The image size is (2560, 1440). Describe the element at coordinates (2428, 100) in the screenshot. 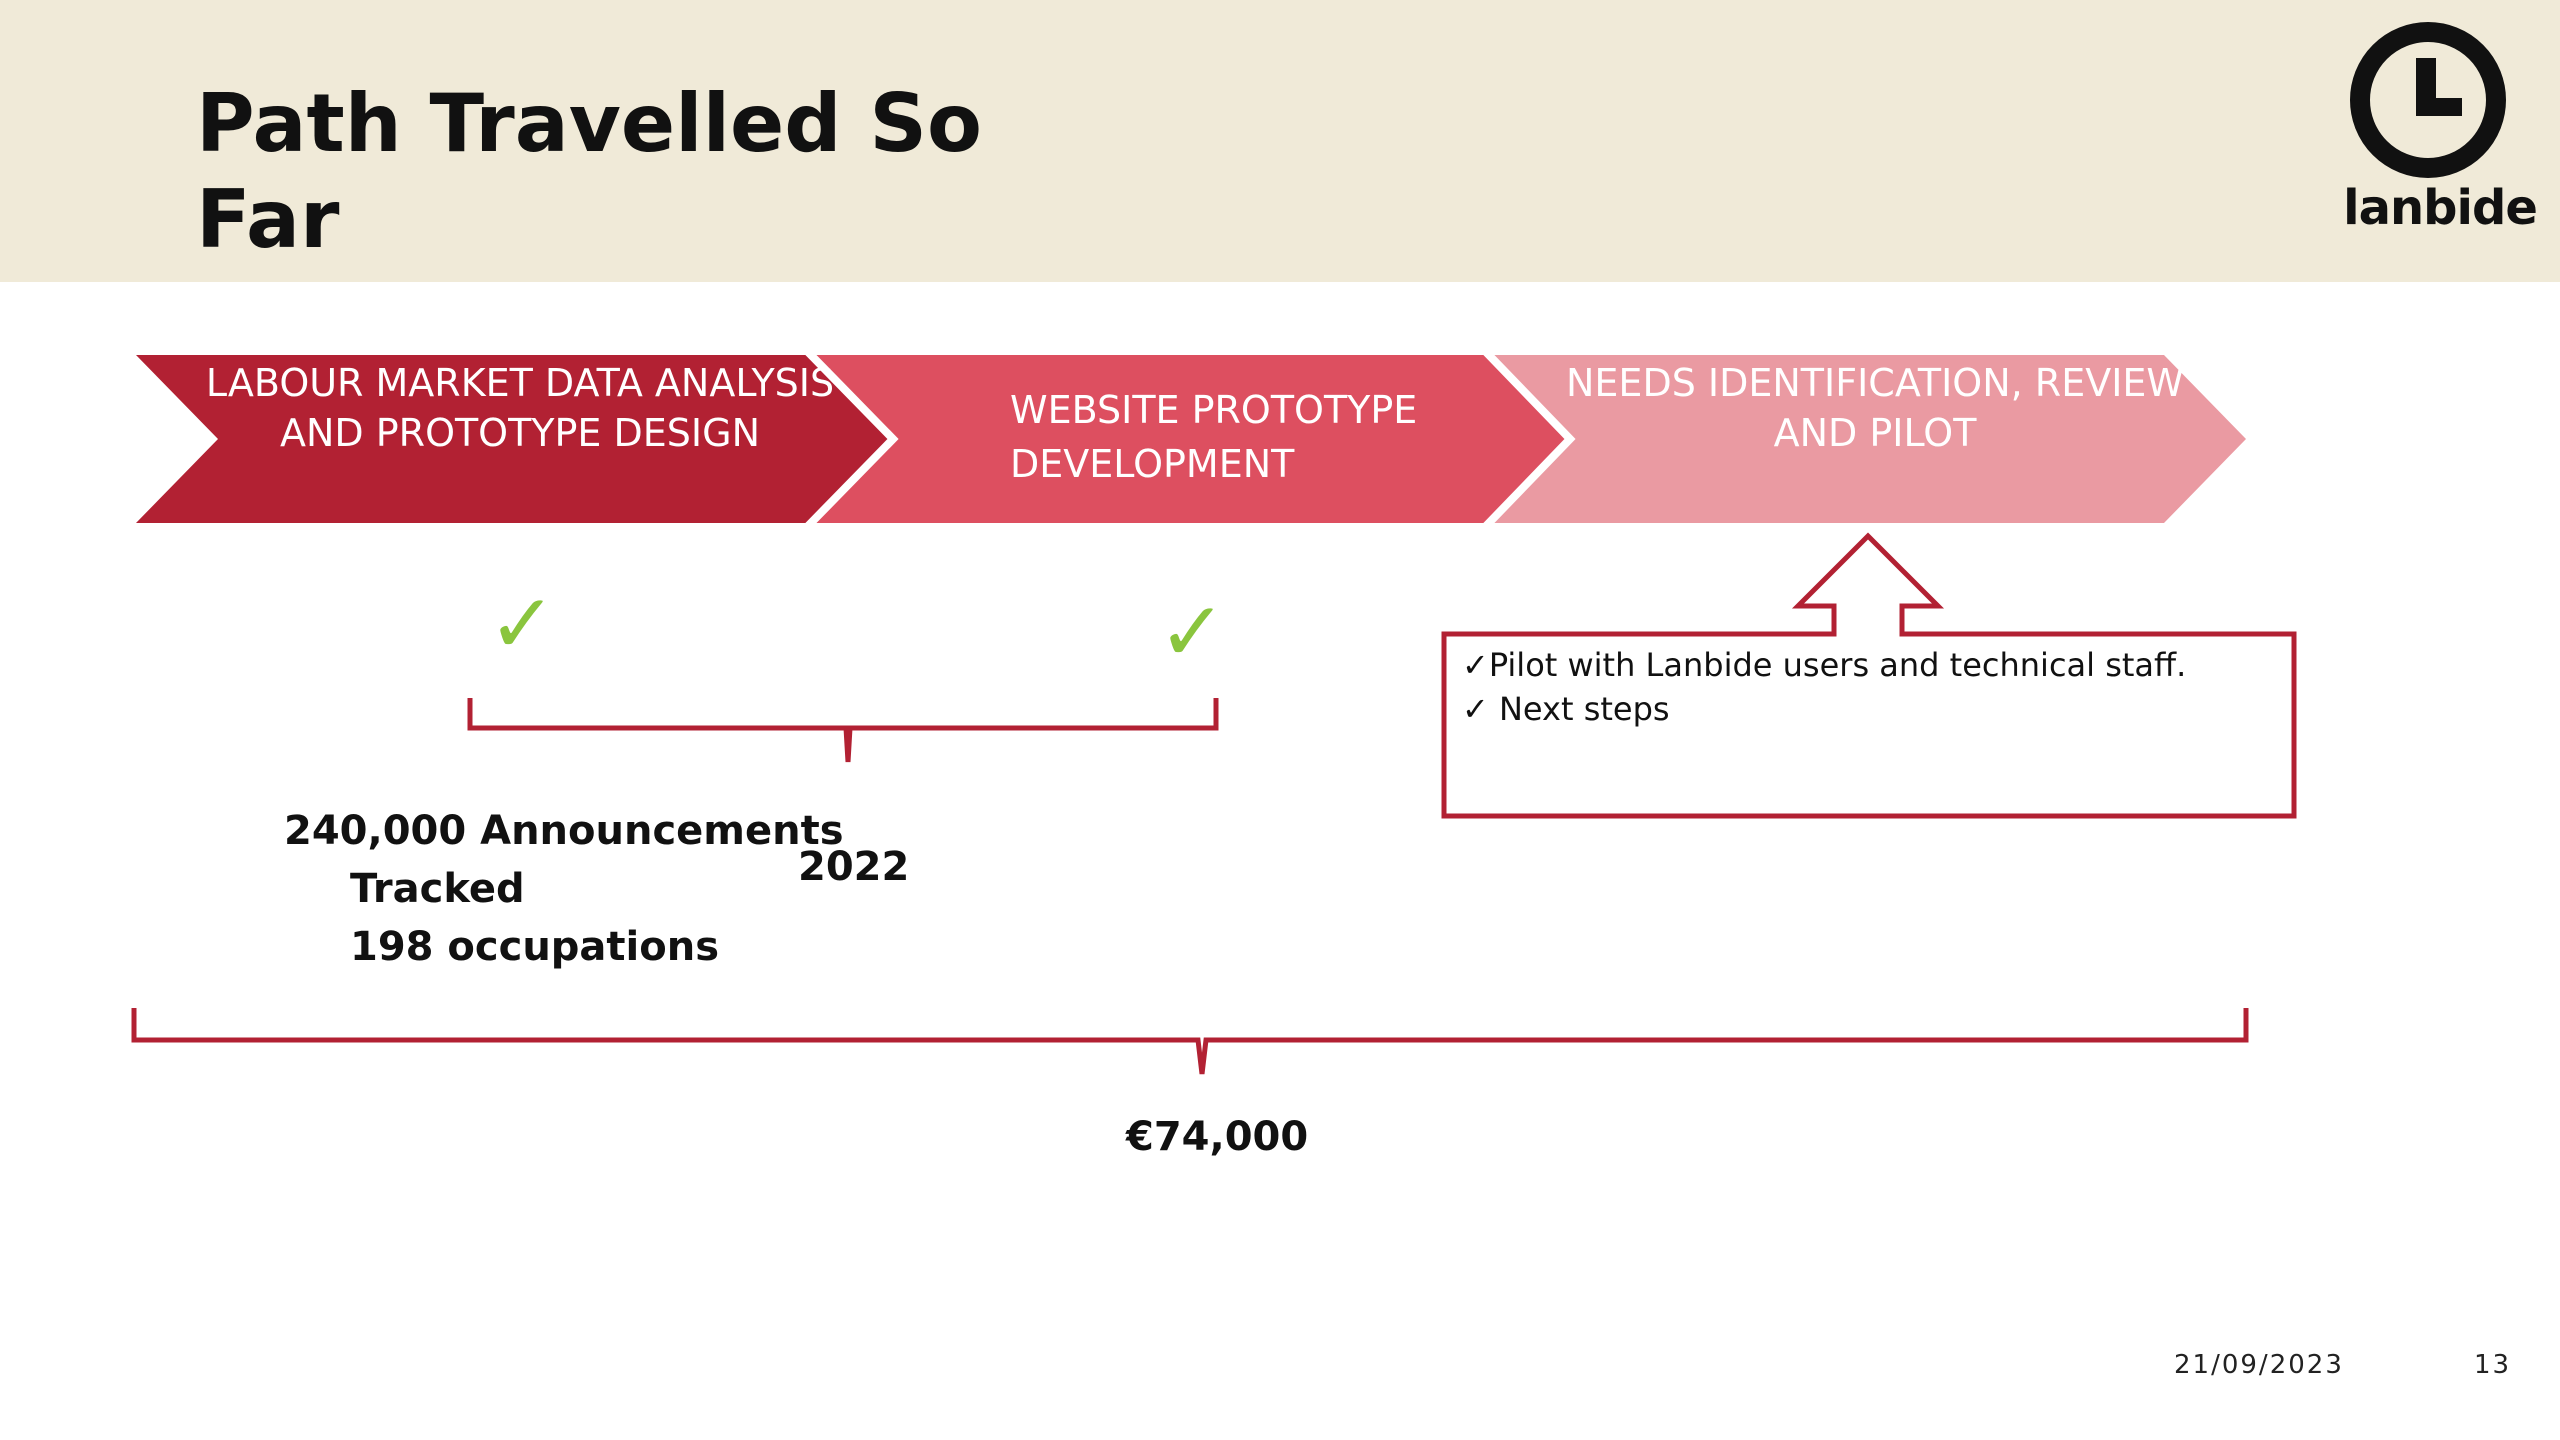

I see `clock-icon` at that location.